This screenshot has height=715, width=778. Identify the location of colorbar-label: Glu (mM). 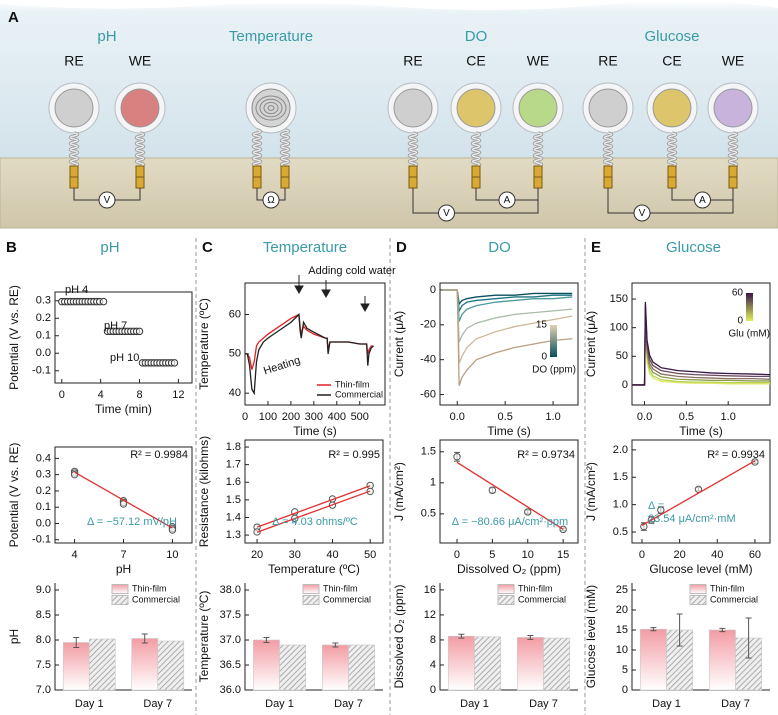
(749, 334).